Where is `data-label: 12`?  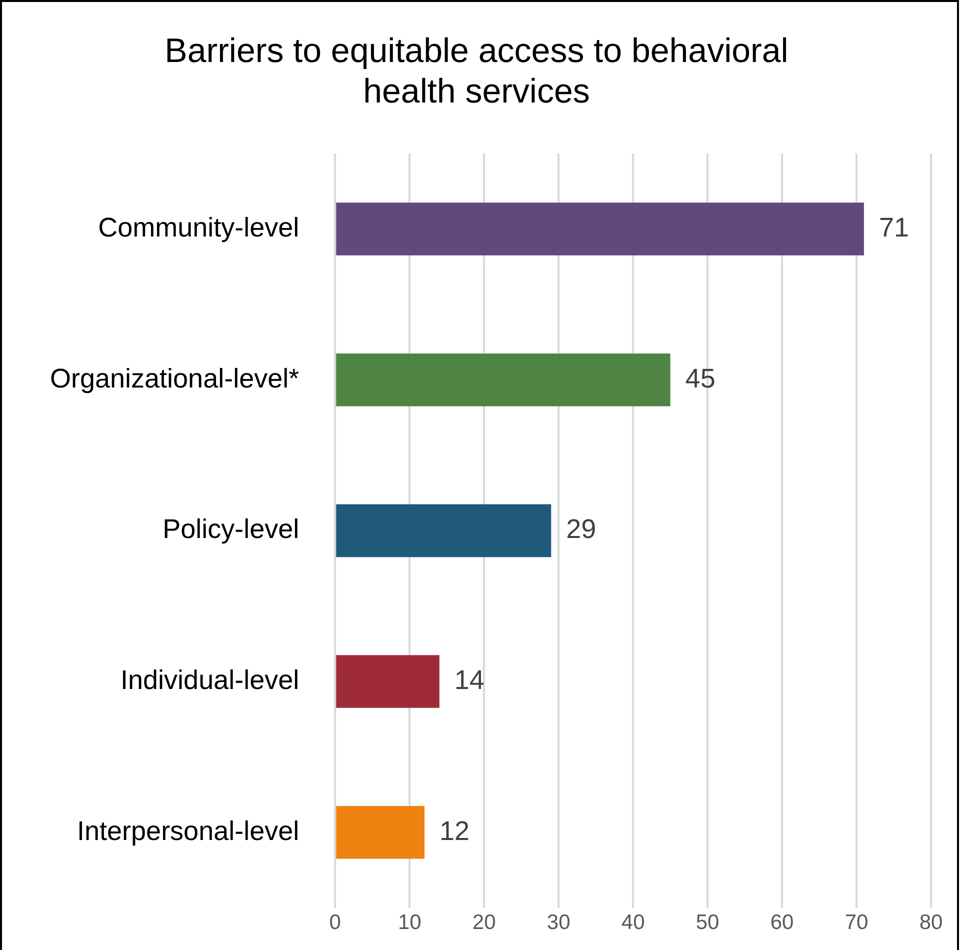 data-label: 12 is located at coordinates (455, 831).